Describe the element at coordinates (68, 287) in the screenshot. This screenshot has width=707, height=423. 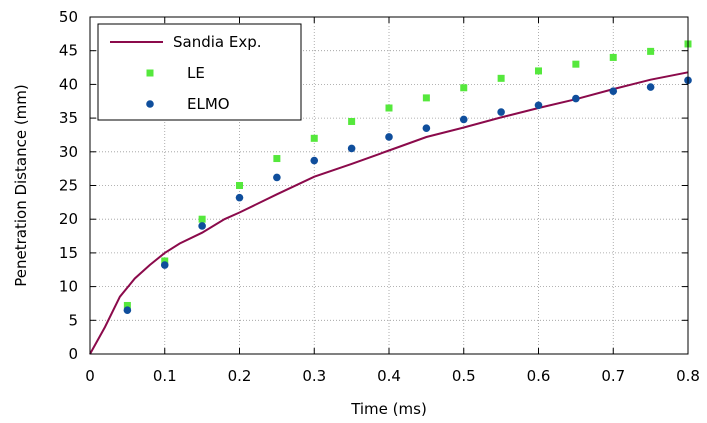
I see `y-tick-label: 10` at that location.